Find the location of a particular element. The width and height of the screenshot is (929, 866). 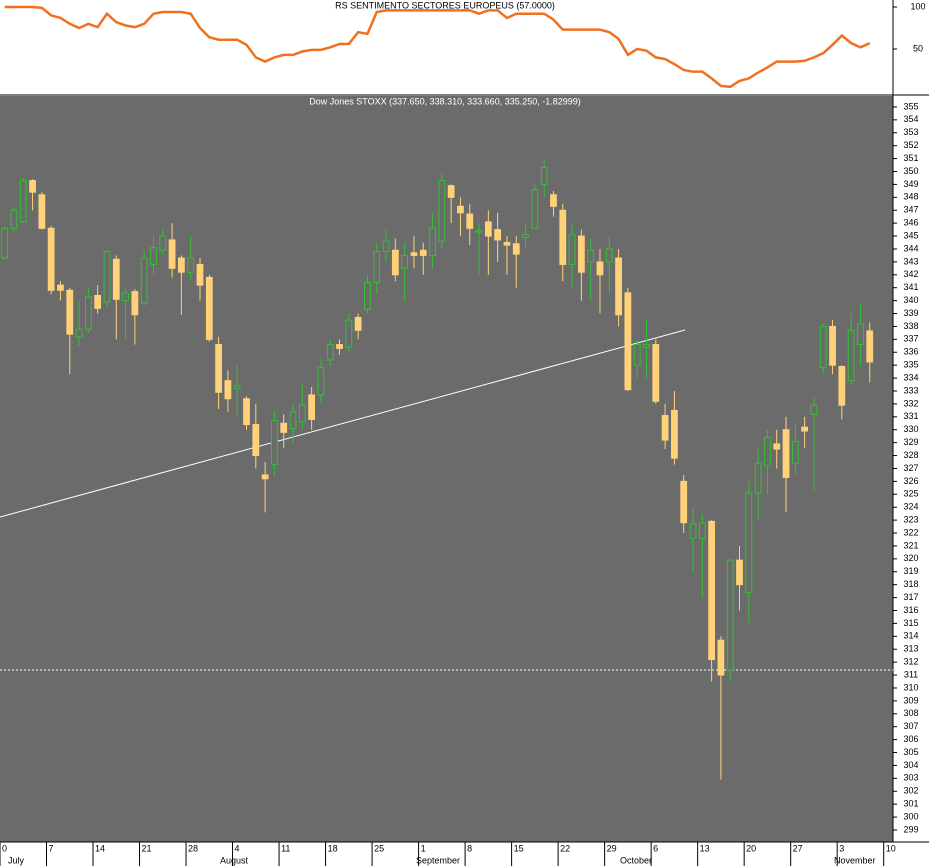

y-tick-label: 305 is located at coordinates (910, 752).